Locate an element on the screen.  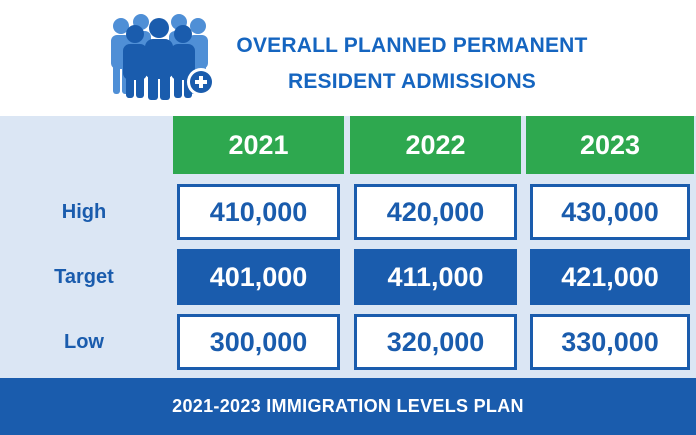
title-line-2: RESIDENT ADMISSIONS is located at coordinates (412, 81).